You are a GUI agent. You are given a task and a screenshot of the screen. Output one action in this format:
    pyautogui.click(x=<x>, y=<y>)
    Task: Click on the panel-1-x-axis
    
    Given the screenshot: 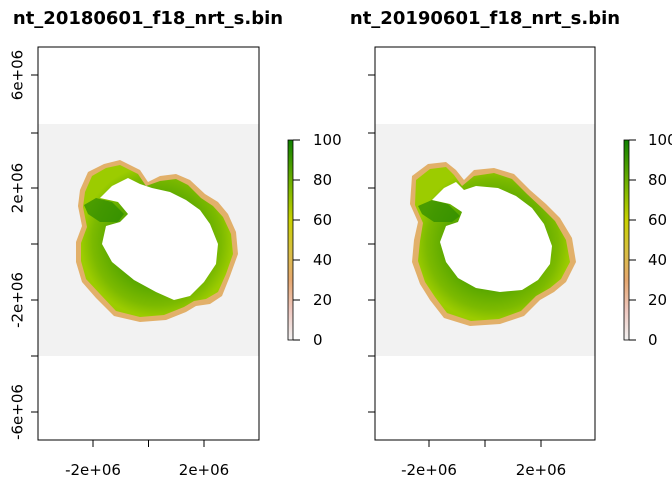 What is the action you would take?
    pyautogui.click(x=148, y=443)
    